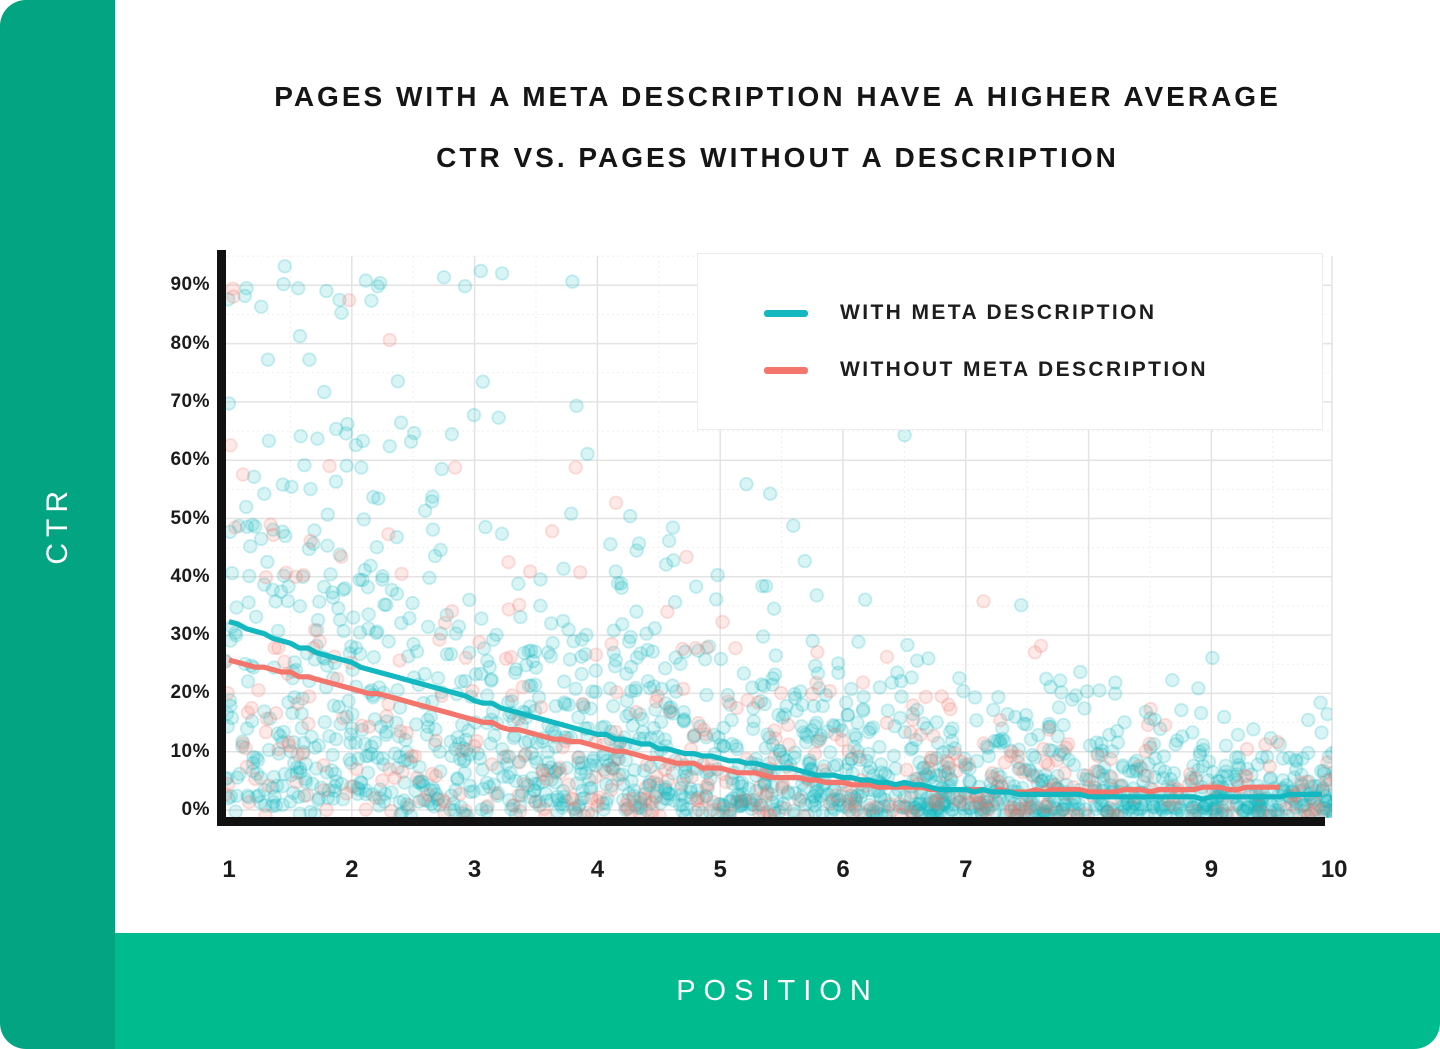  I want to click on legend-item-without-meta: WITHOUT META DESCRIPTION, so click(1043, 370).